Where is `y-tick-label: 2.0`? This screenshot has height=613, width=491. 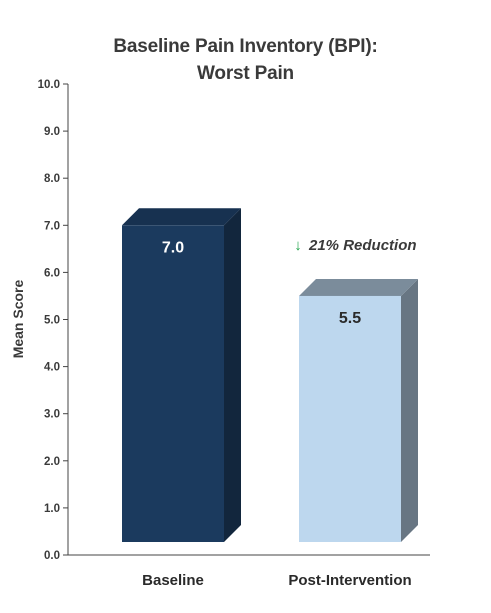 y-tick-label: 2.0 is located at coordinates (52, 462).